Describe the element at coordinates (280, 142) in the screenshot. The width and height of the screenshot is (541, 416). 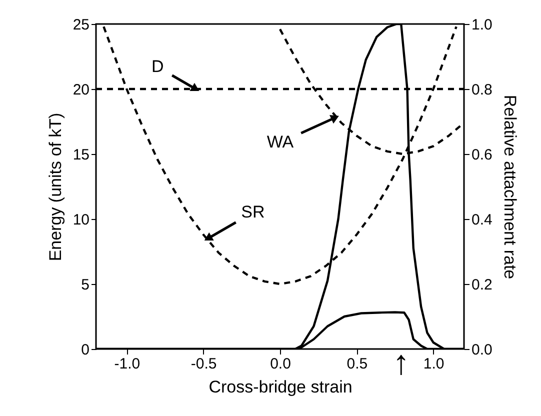
I see `annotation: WA` at that location.